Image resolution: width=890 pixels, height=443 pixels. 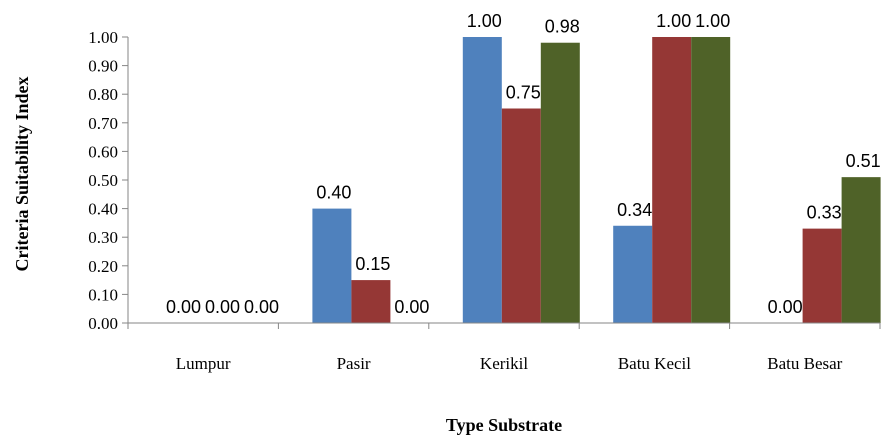 I want to click on x-category-label: Batu Besar, so click(x=804, y=363).